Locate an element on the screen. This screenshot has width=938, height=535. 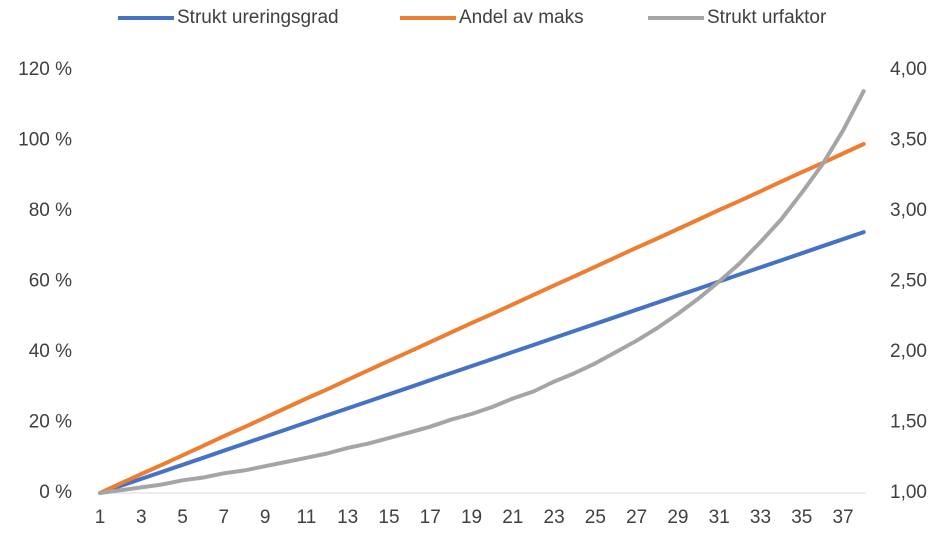
y-tick-label: 100 % is located at coordinates (45, 140).